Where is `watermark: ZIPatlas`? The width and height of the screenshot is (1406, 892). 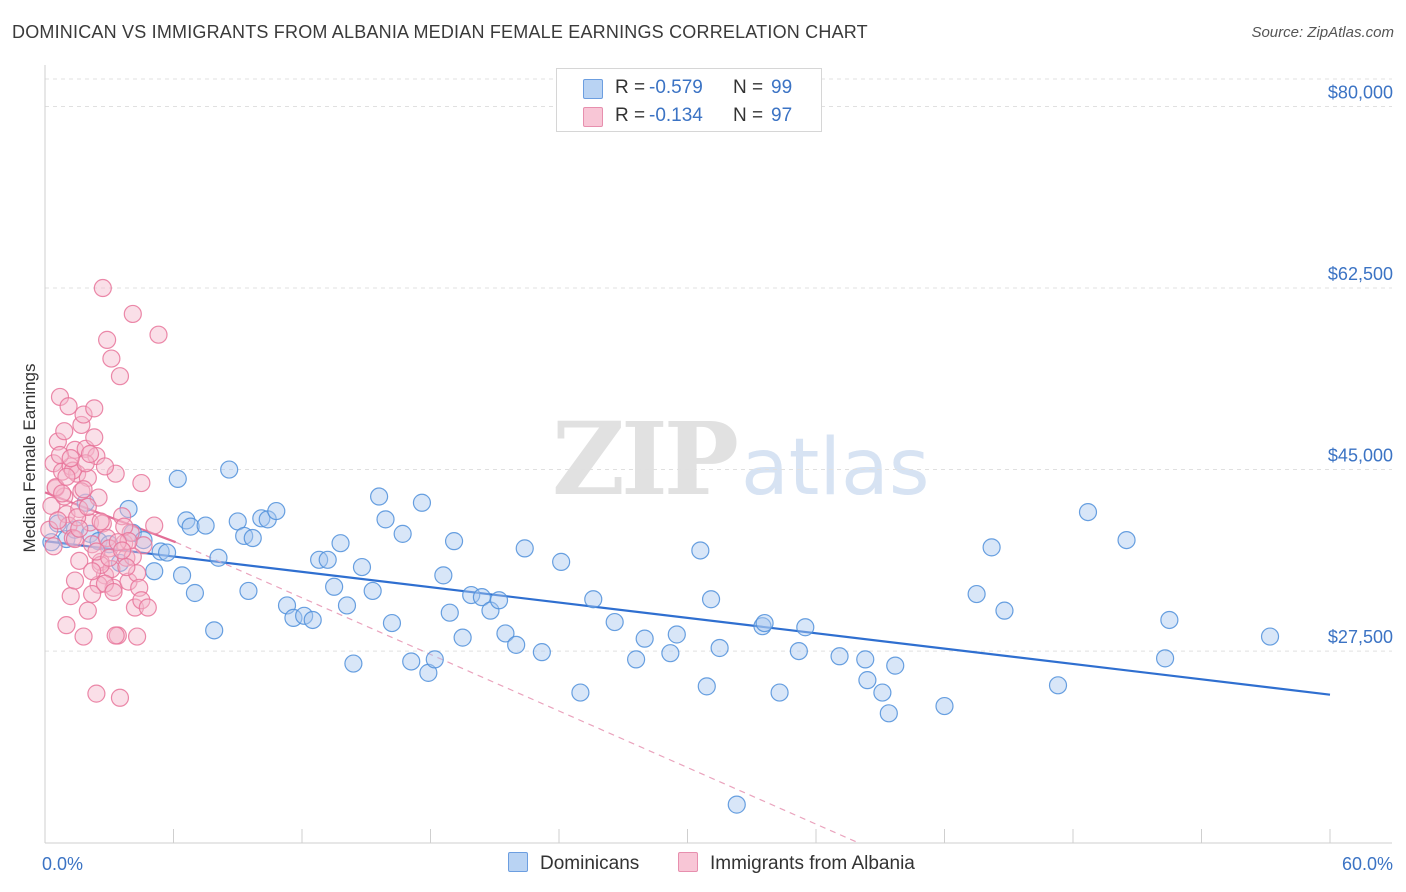 watermark: ZIPatlas is located at coordinates (740, 459).